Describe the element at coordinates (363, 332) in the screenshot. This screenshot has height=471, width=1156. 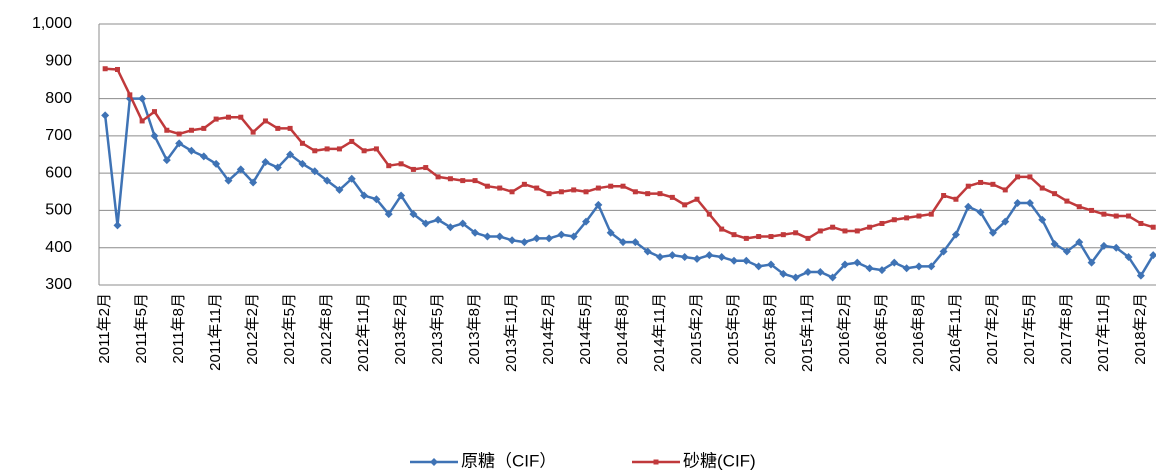
I see `x-tick-label: 2012年11月` at that location.